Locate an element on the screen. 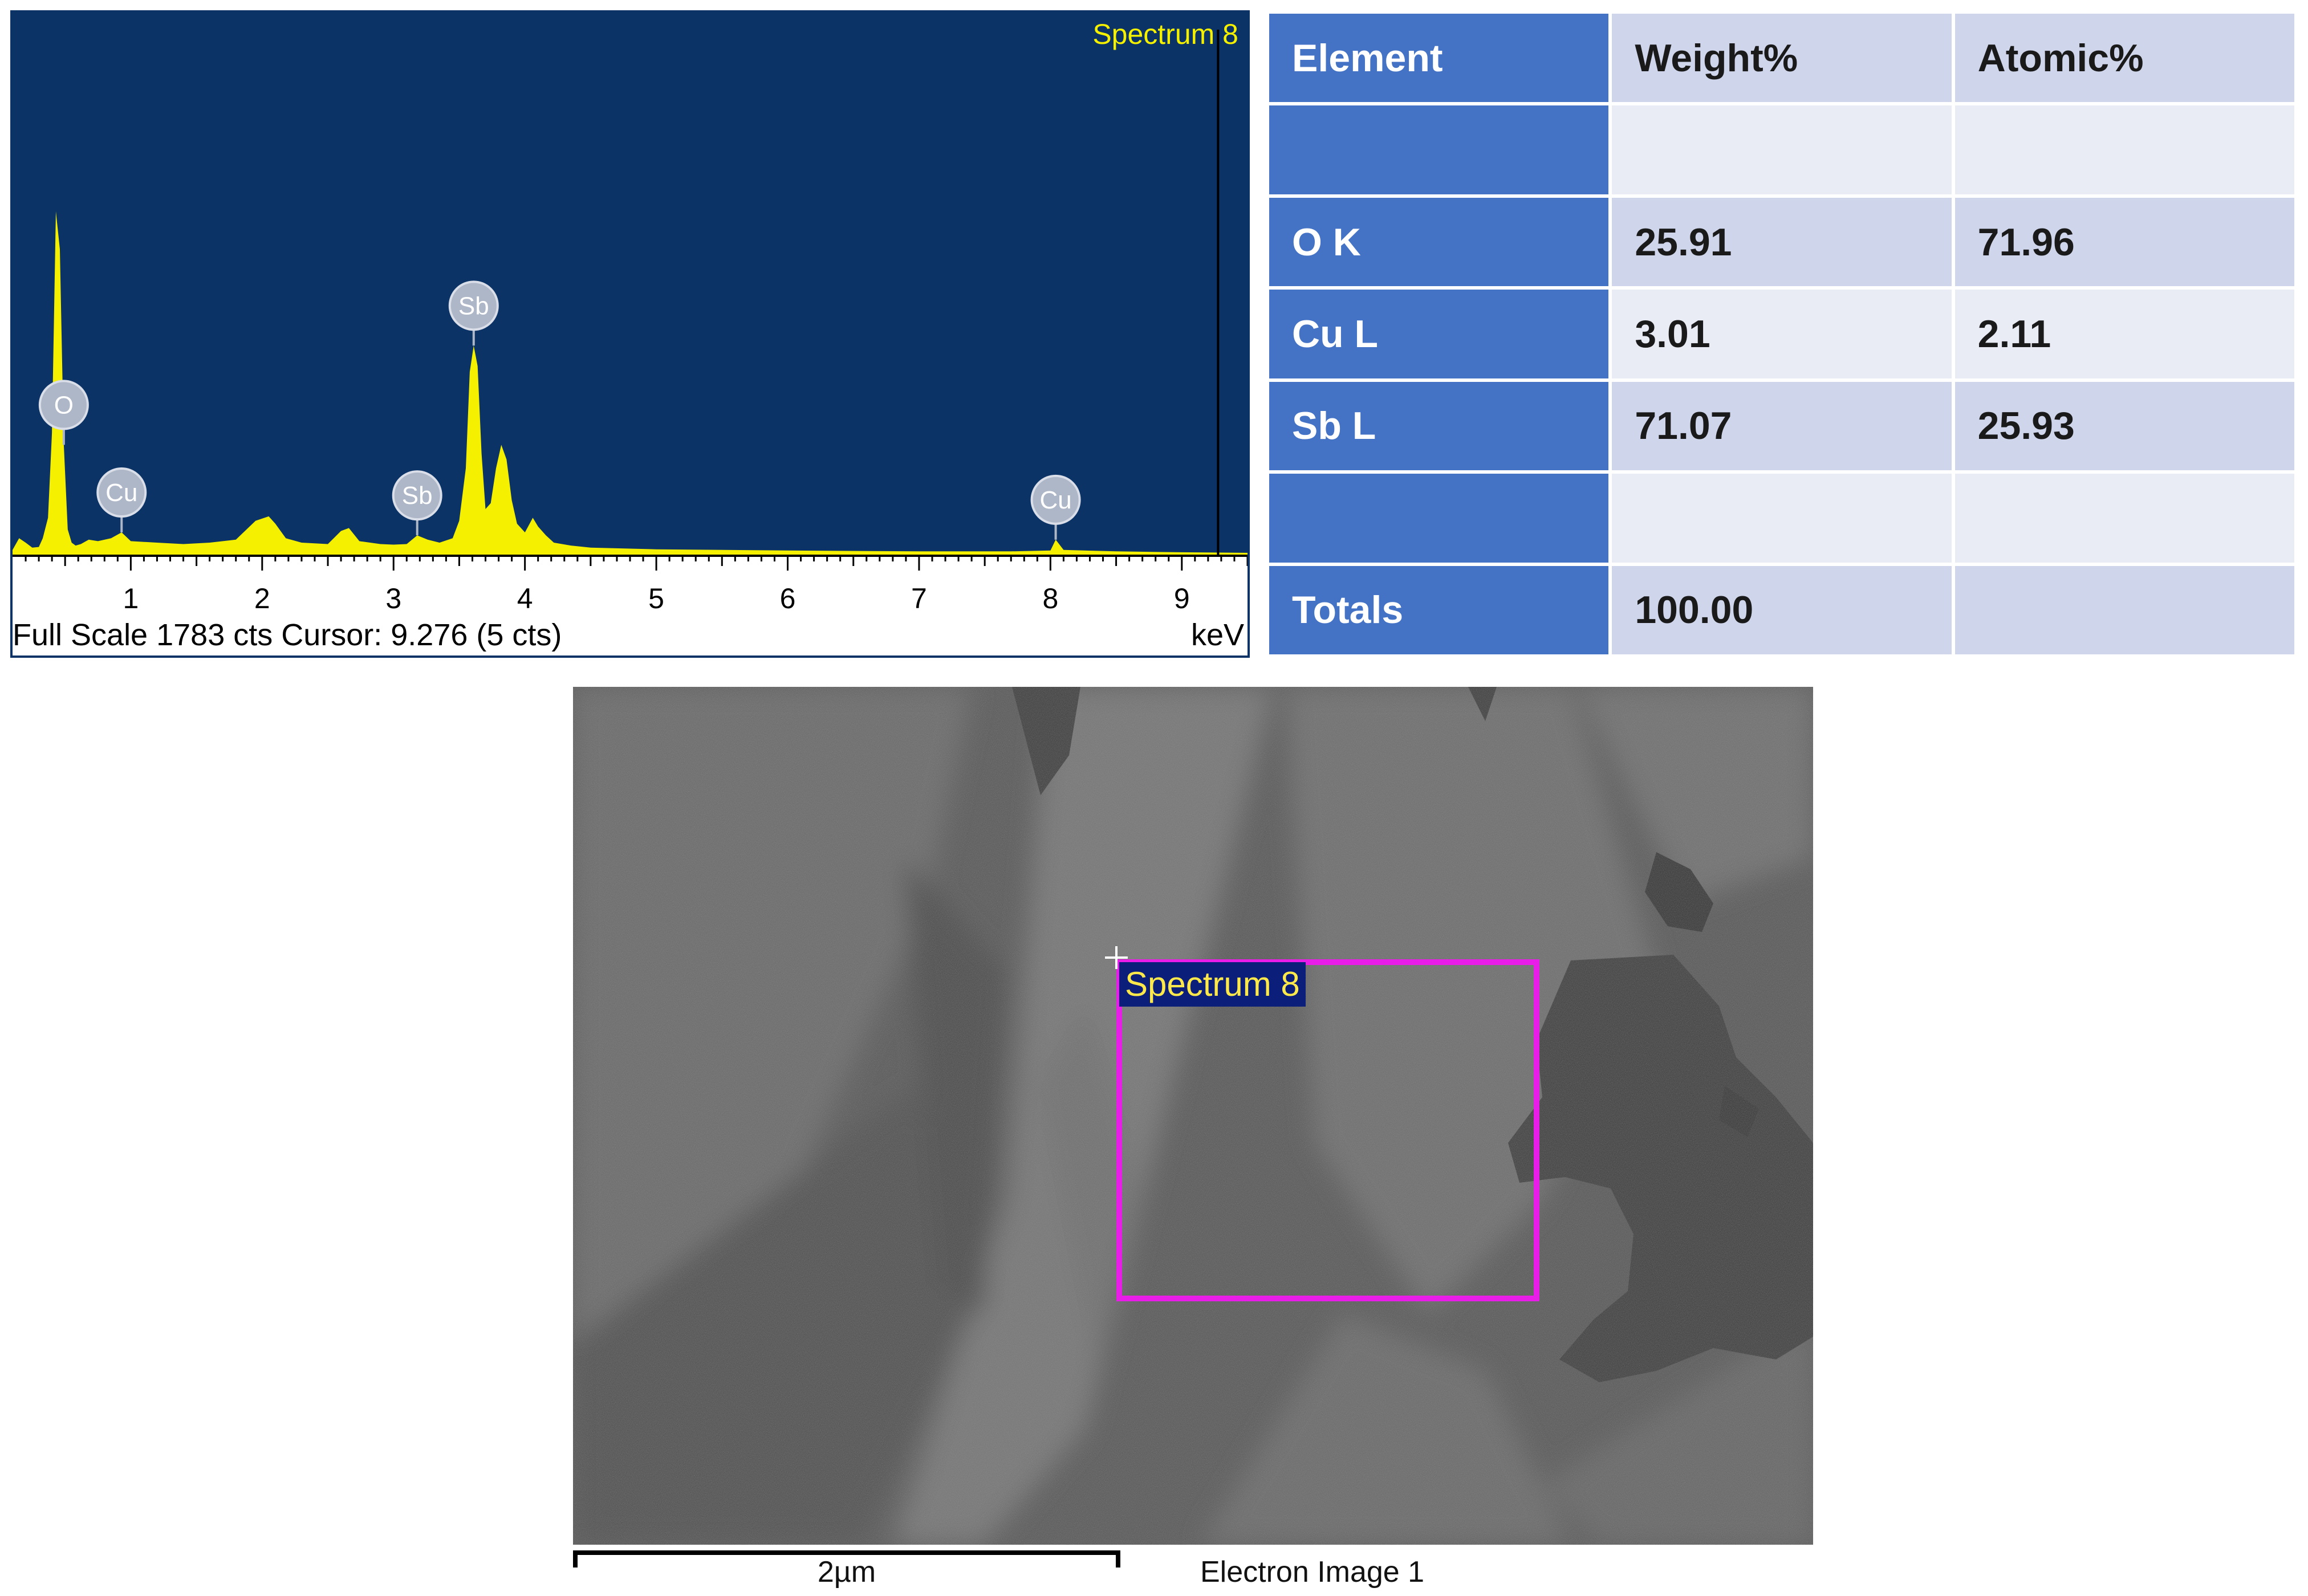 The height and width of the screenshot is (1596, 2308). header-atomic-percent: Atomic% is located at coordinates (2125, 58).